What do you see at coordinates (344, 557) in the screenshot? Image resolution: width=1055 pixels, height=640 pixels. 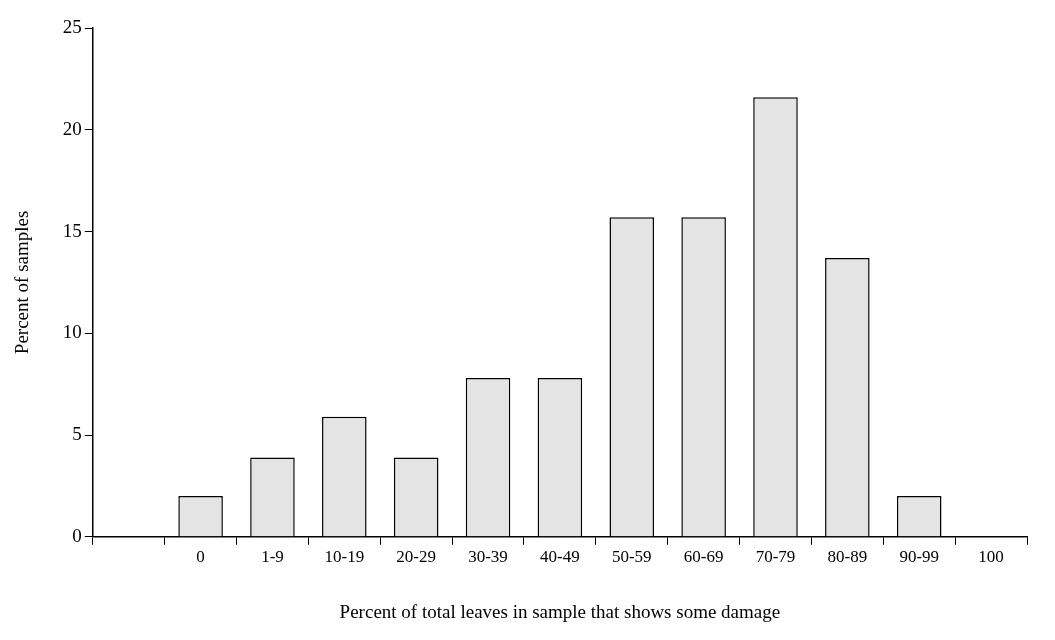 I see `x-tick-label: 10-19` at bounding box center [344, 557].